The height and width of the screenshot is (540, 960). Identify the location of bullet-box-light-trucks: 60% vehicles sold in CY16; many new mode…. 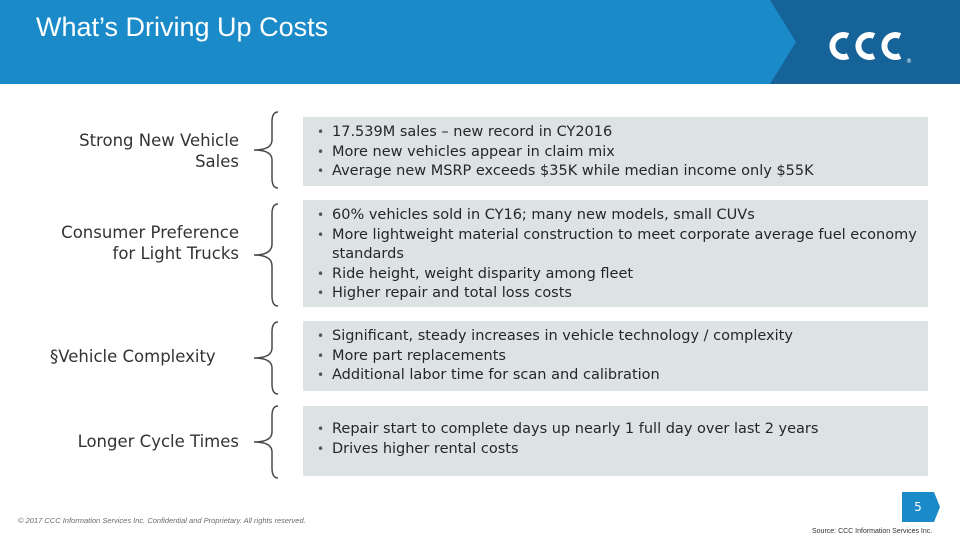
(615, 253).